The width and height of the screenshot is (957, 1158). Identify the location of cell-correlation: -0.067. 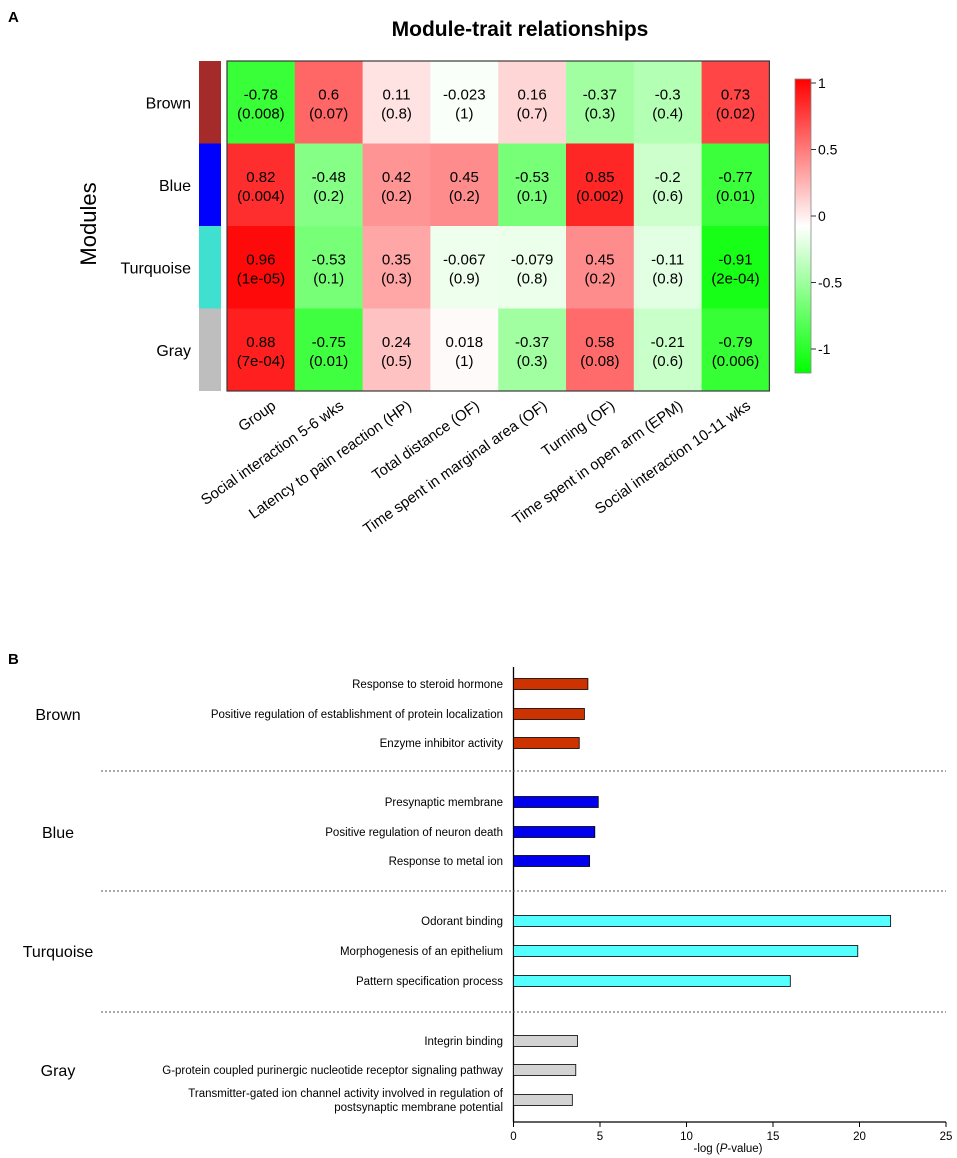
(464, 259).